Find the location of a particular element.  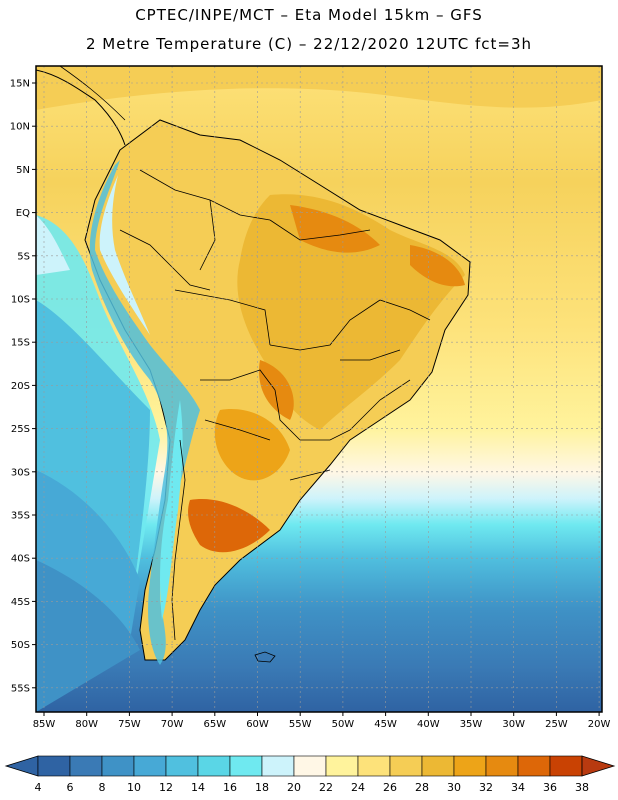

lon-label: 55W is located at coordinates (300, 724).